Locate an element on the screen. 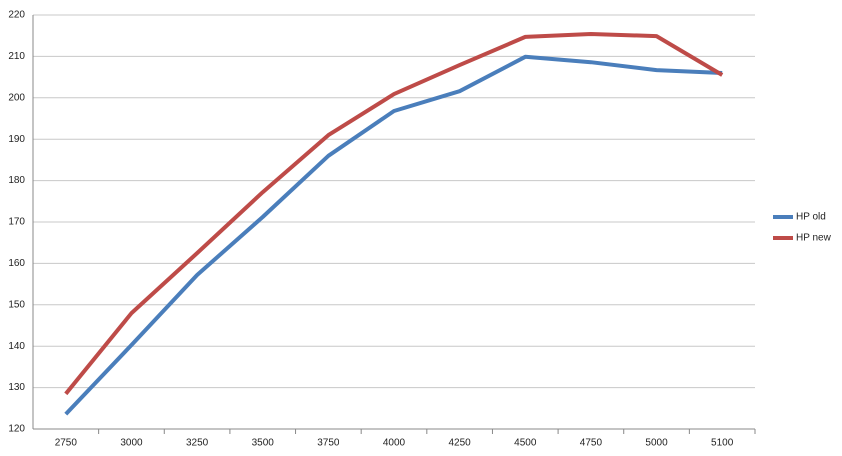  y-tick-label: 150 is located at coordinates (16, 304).